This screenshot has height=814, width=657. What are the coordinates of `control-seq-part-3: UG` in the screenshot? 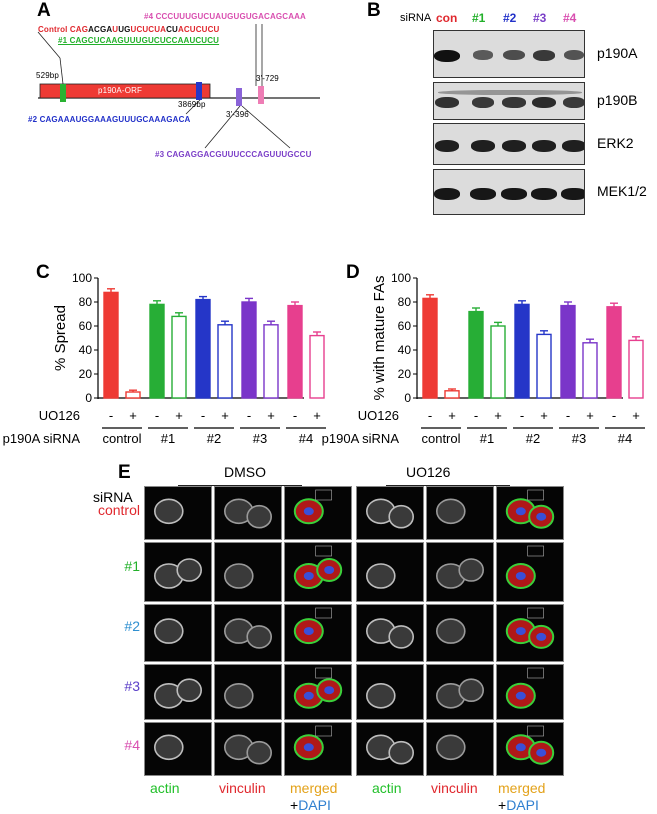 It's located at (124, 29).